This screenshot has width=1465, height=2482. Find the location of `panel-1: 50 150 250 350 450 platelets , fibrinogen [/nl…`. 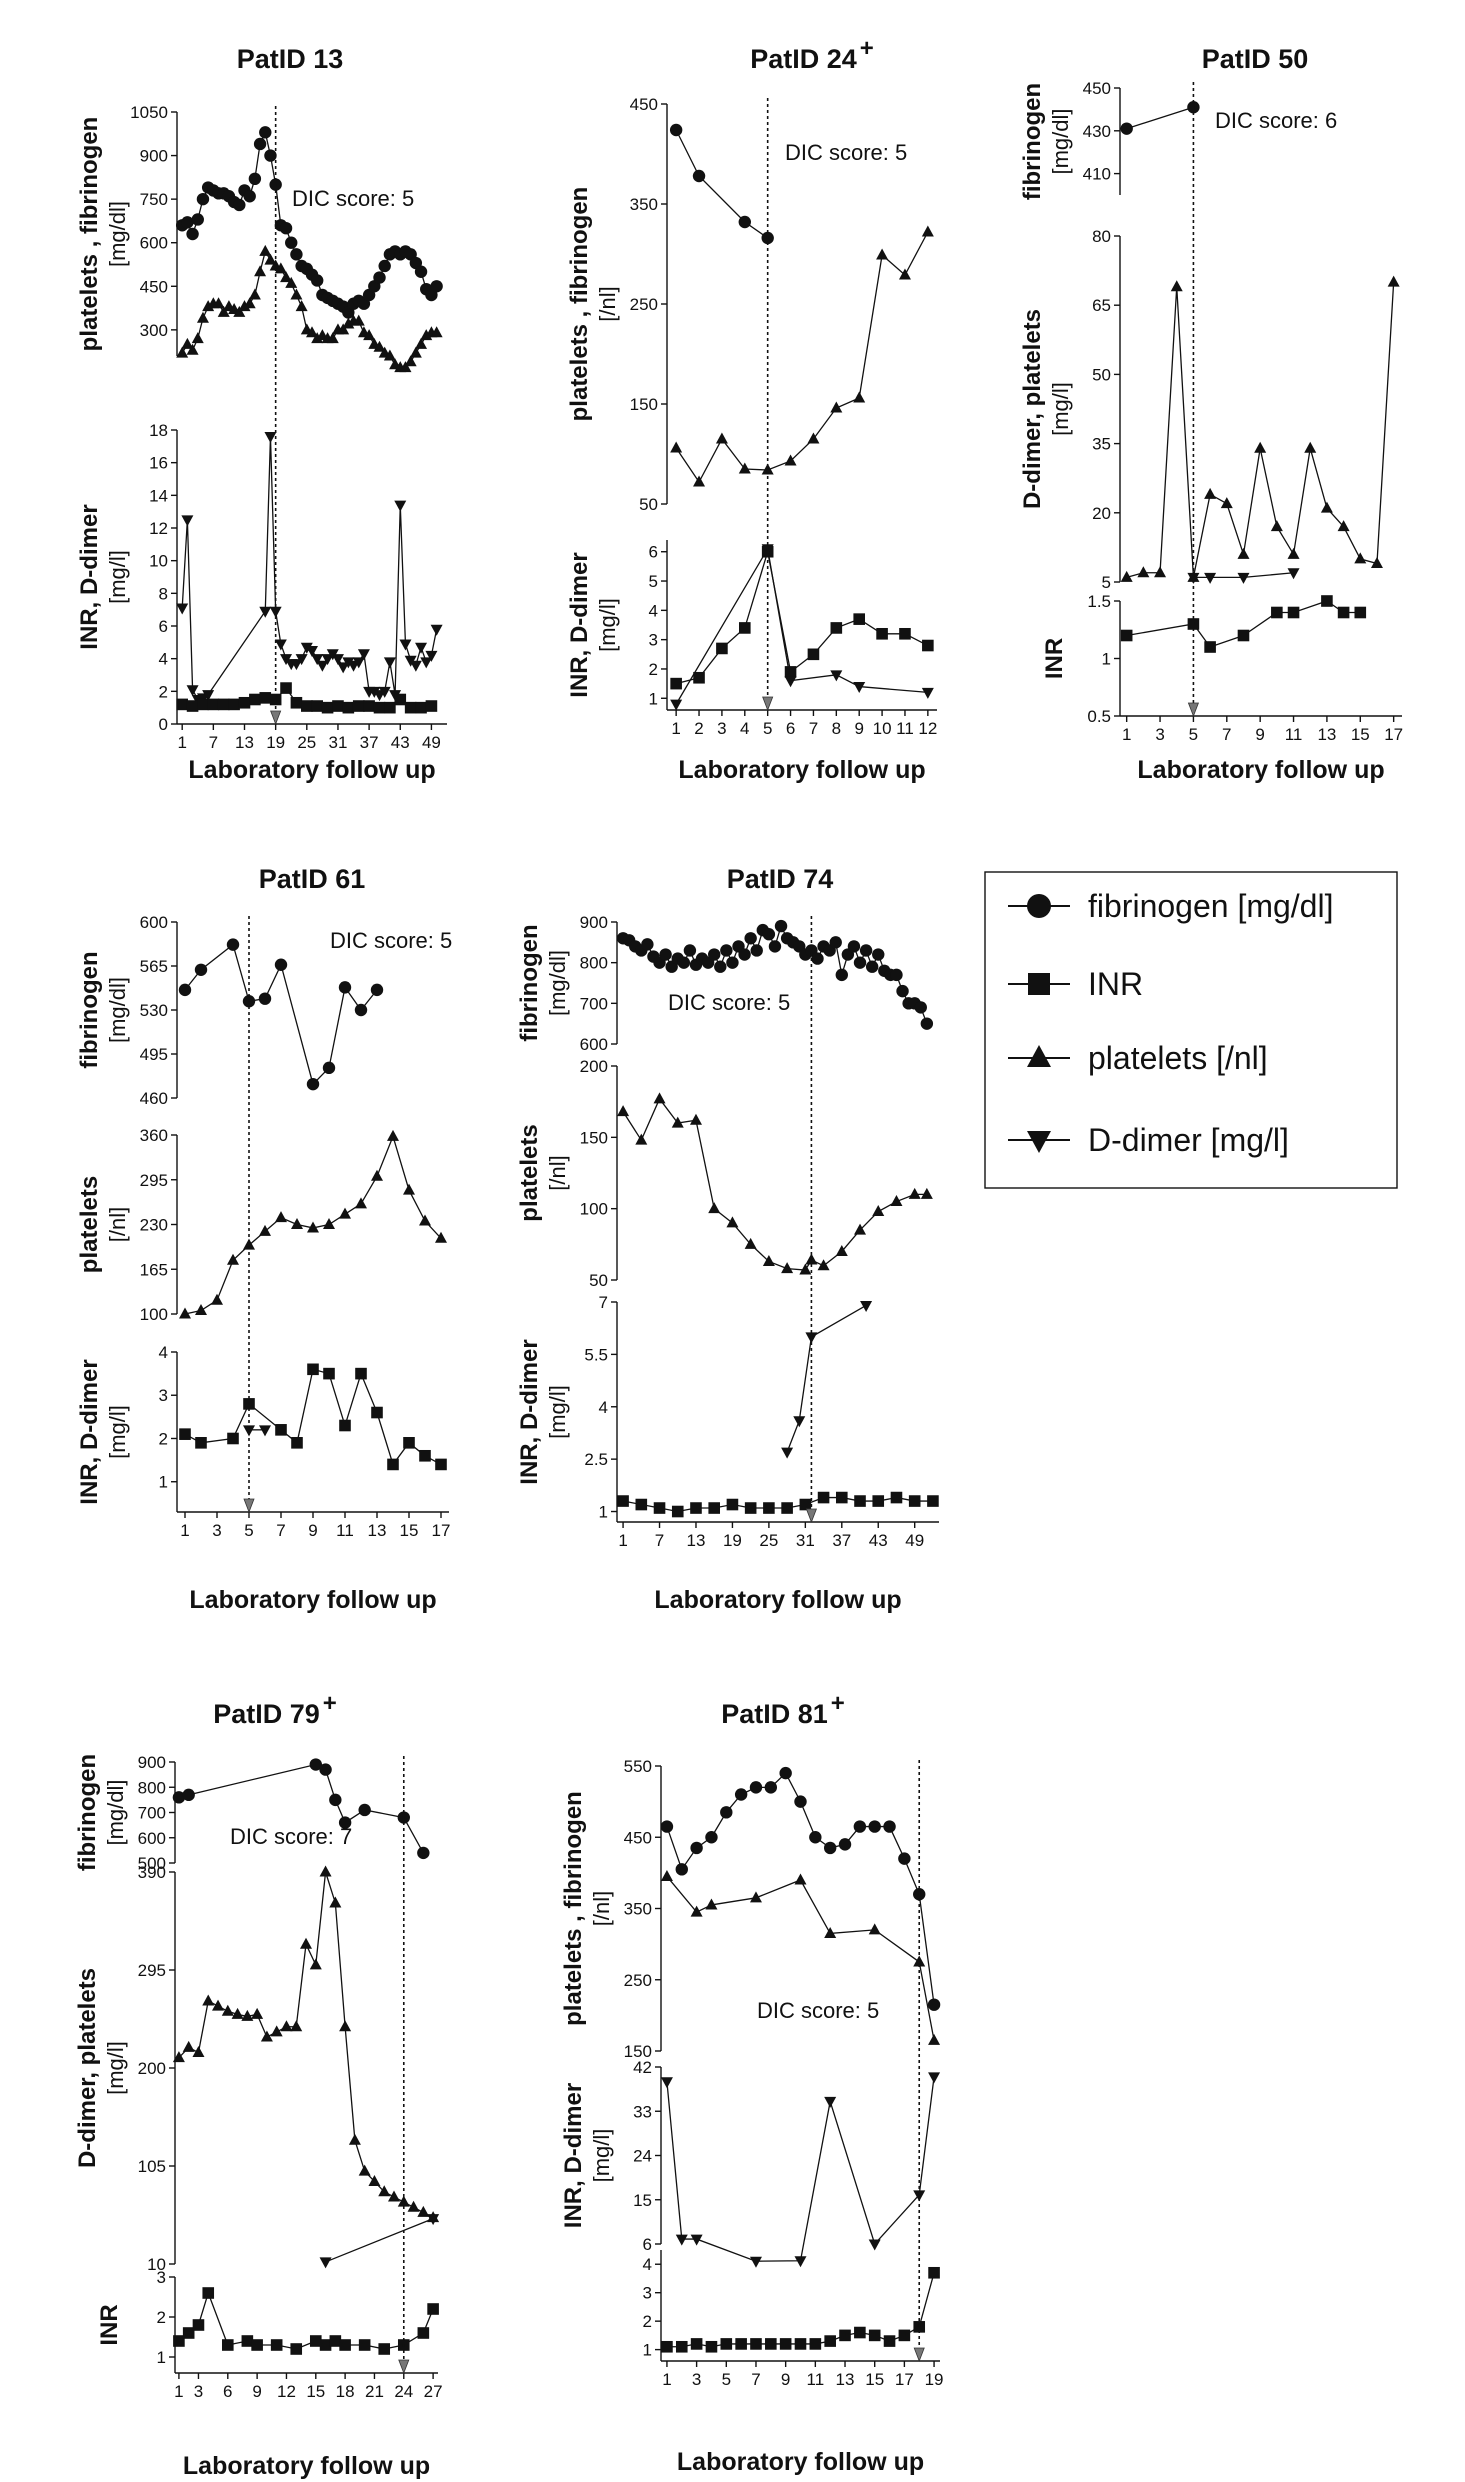

panel-1: 50 150 250 350 450 platelets , fibrinogen [/nl… is located at coordinates (750, 304).